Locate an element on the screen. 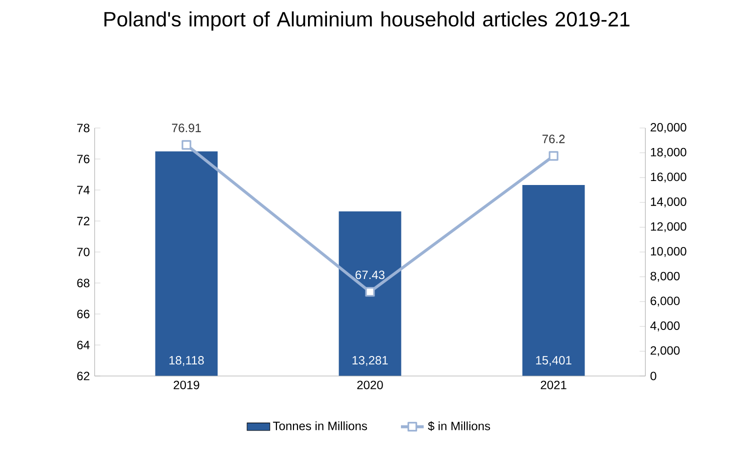  y-tick-label: 62 is located at coordinates (83, 376).